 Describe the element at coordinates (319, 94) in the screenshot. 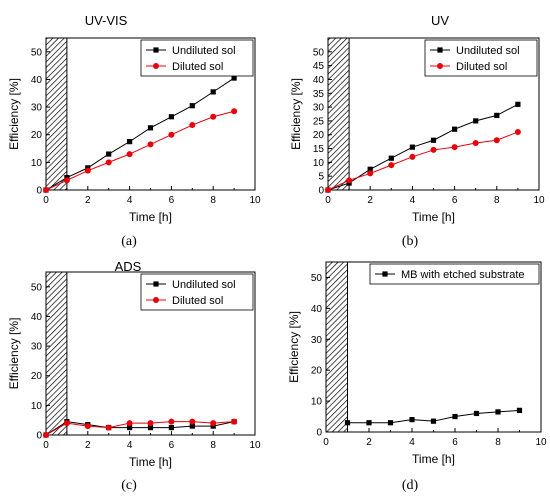

I see `y-tick-label: 35` at that location.